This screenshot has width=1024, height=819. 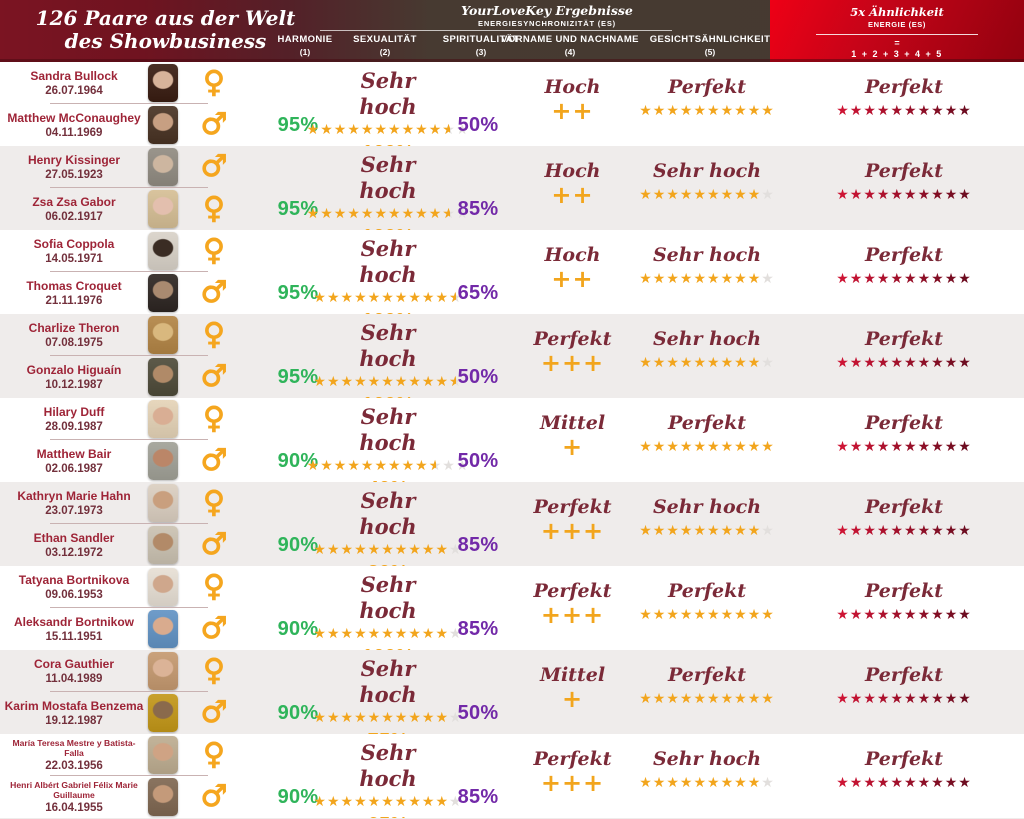 I want to click on energy-block-formula: 1 + 2 + 3 + 4 + 5, so click(x=897, y=54).